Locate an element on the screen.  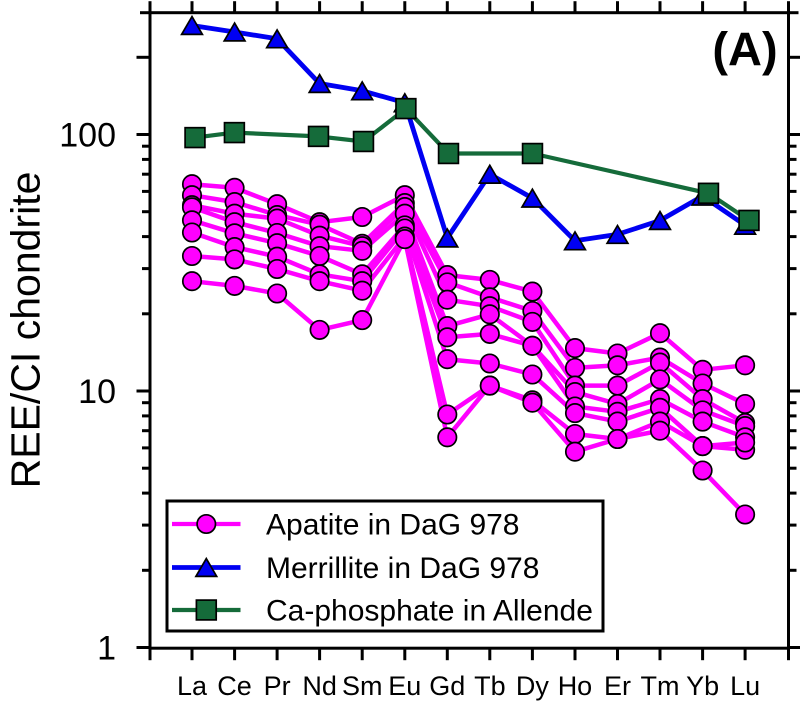
svg-text: Eu is located at coordinates (404, 686).